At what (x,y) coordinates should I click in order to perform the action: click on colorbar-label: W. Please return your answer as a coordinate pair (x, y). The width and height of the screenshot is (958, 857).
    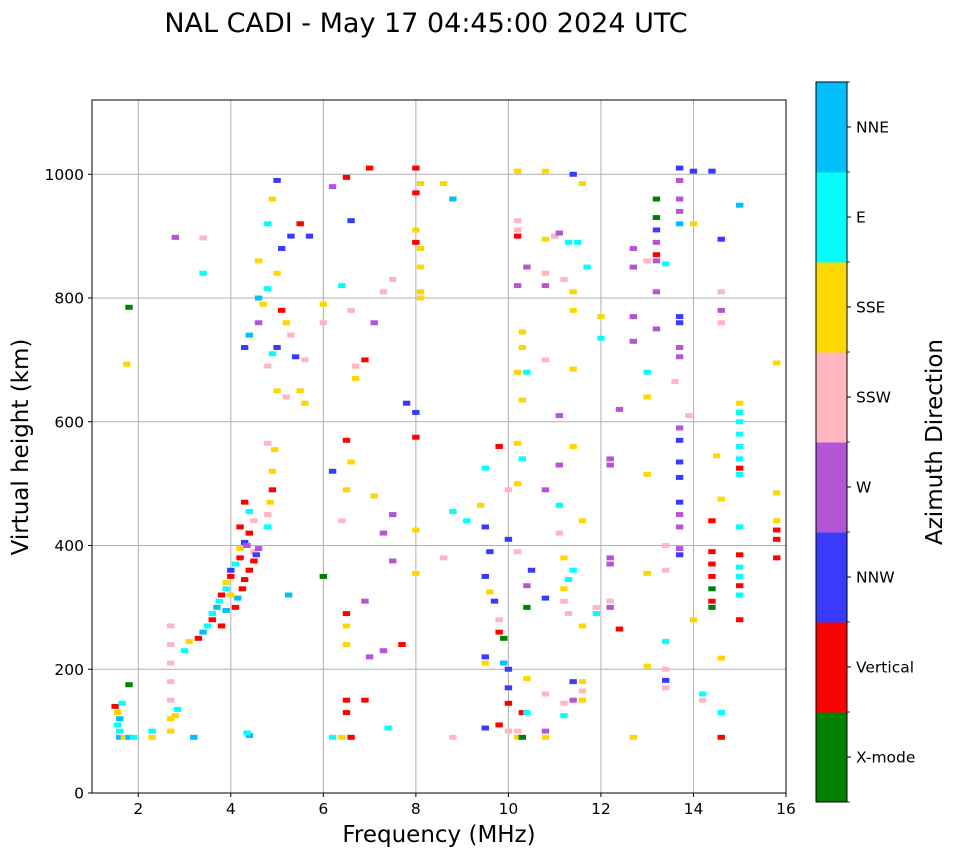
    Looking at the image, I should click on (863, 488).